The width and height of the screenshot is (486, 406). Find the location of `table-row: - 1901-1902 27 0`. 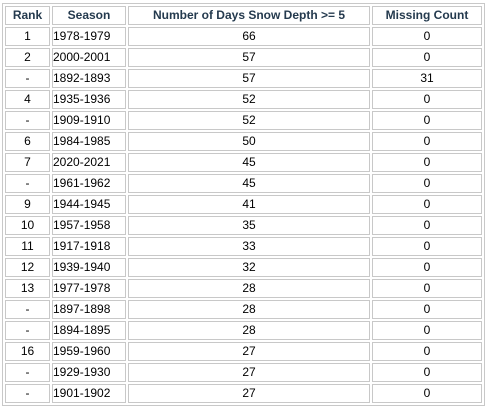

table-row: - 1901-1902 27 0 is located at coordinates (243, 393).